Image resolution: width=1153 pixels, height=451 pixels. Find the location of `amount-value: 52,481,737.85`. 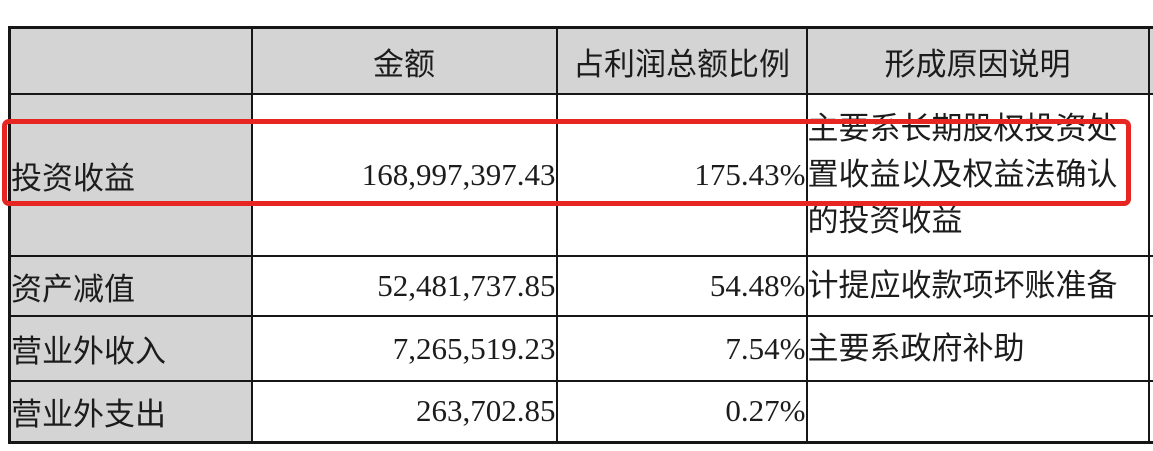

amount-value: 52,481,737.85 is located at coordinates (404, 286).